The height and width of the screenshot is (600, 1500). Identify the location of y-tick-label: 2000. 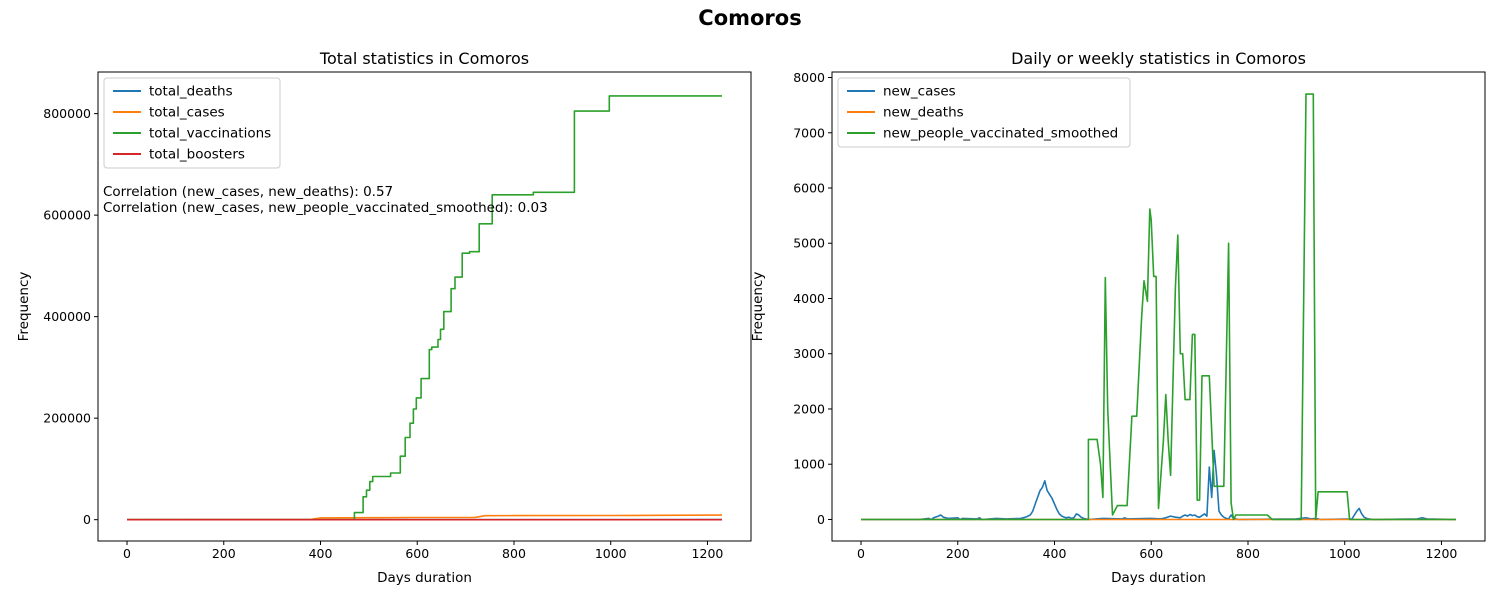
(809, 408).